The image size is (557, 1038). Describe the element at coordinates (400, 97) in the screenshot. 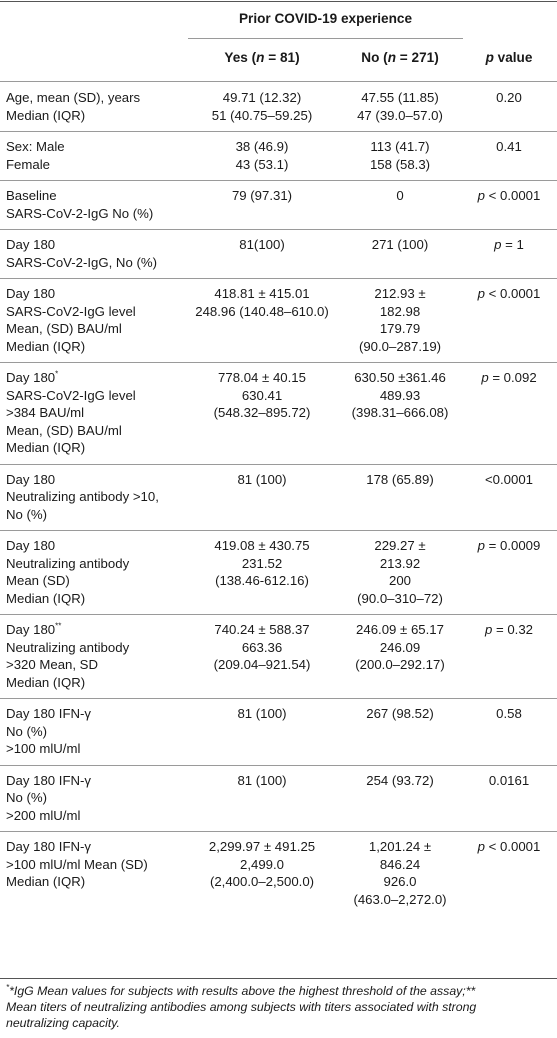

I see `cell-line: 47.55 (11.85)` at that location.